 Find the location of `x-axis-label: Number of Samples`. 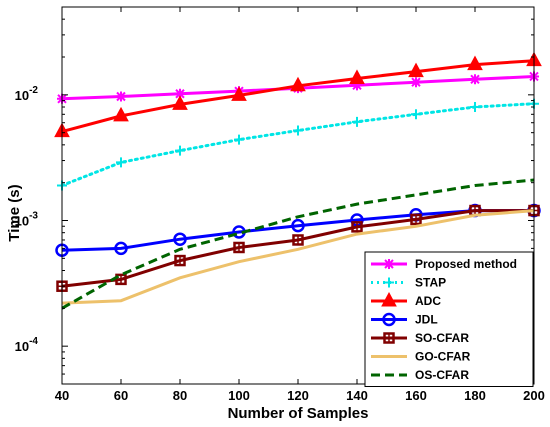

x-axis-label: Number of Samples is located at coordinates (298, 413).